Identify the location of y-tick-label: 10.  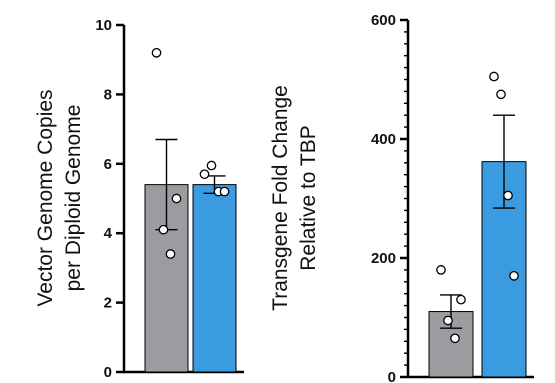
(103, 25).